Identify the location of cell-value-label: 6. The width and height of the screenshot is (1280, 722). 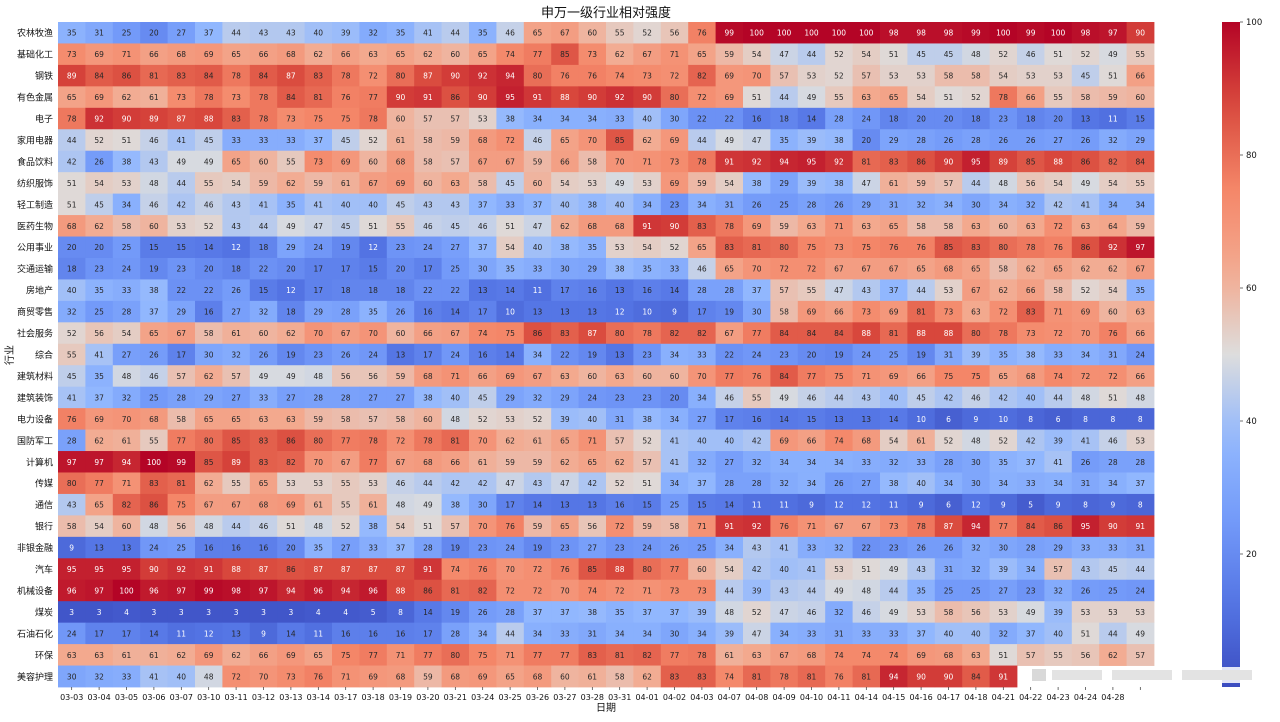
(1058, 419).